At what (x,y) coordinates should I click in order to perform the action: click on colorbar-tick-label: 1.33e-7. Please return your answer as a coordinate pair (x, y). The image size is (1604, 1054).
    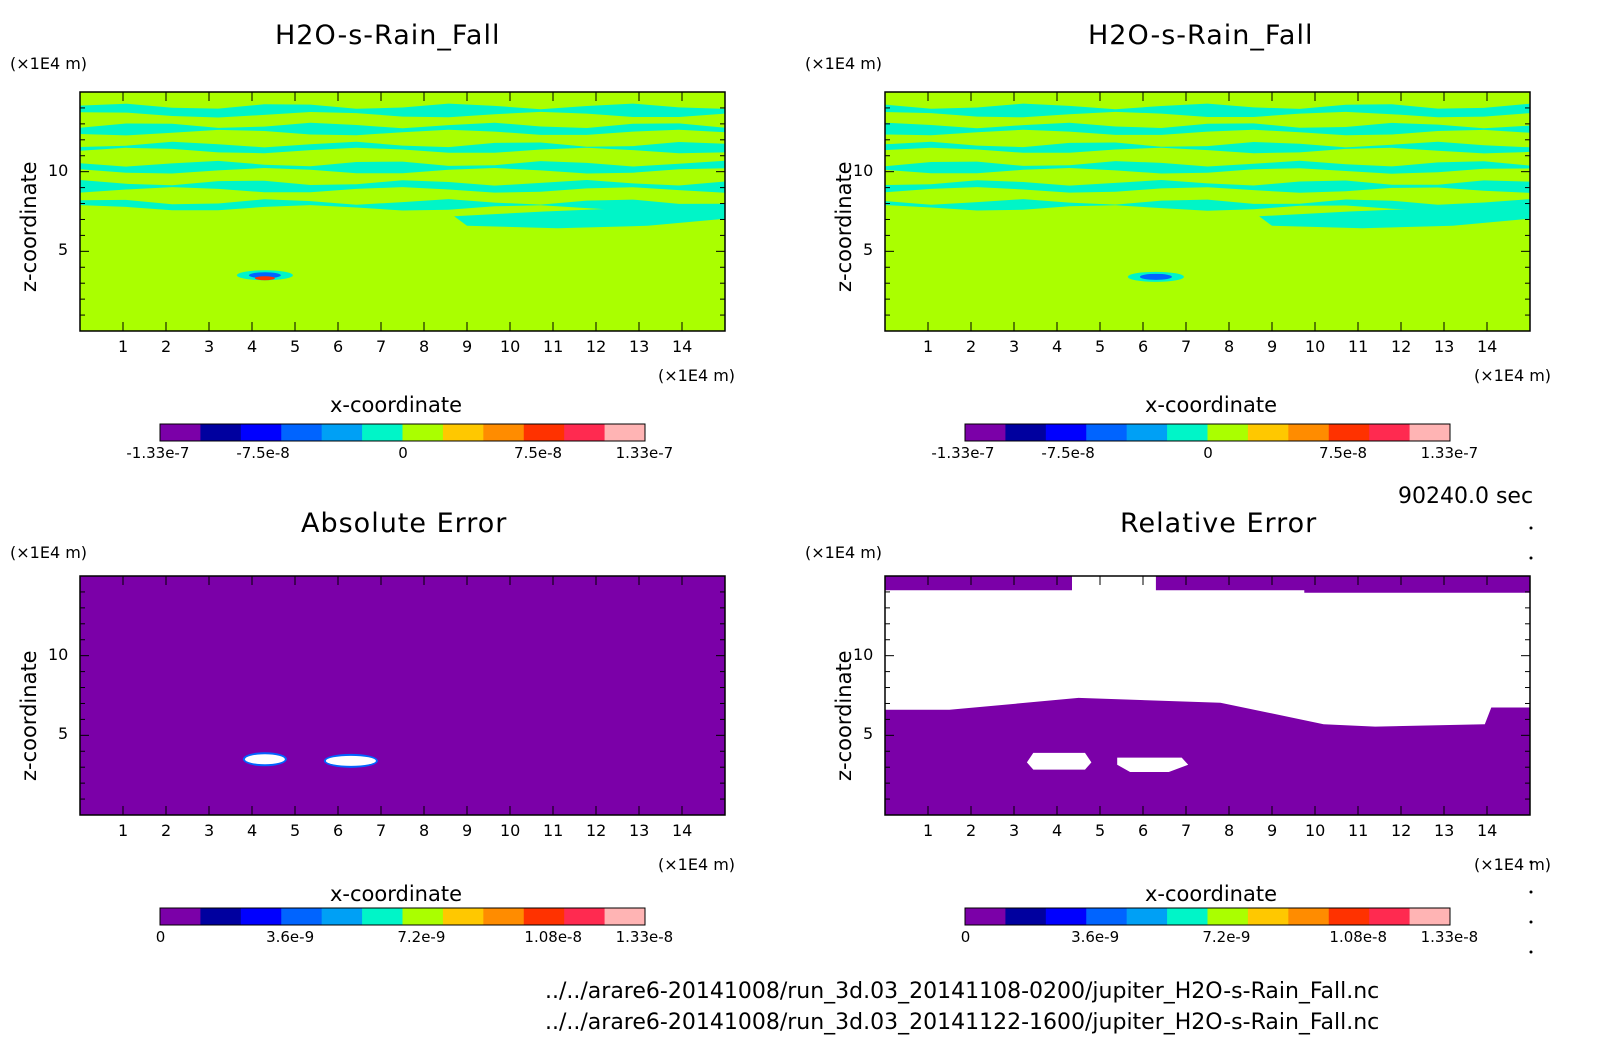
    Looking at the image, I should click on (644, 453).